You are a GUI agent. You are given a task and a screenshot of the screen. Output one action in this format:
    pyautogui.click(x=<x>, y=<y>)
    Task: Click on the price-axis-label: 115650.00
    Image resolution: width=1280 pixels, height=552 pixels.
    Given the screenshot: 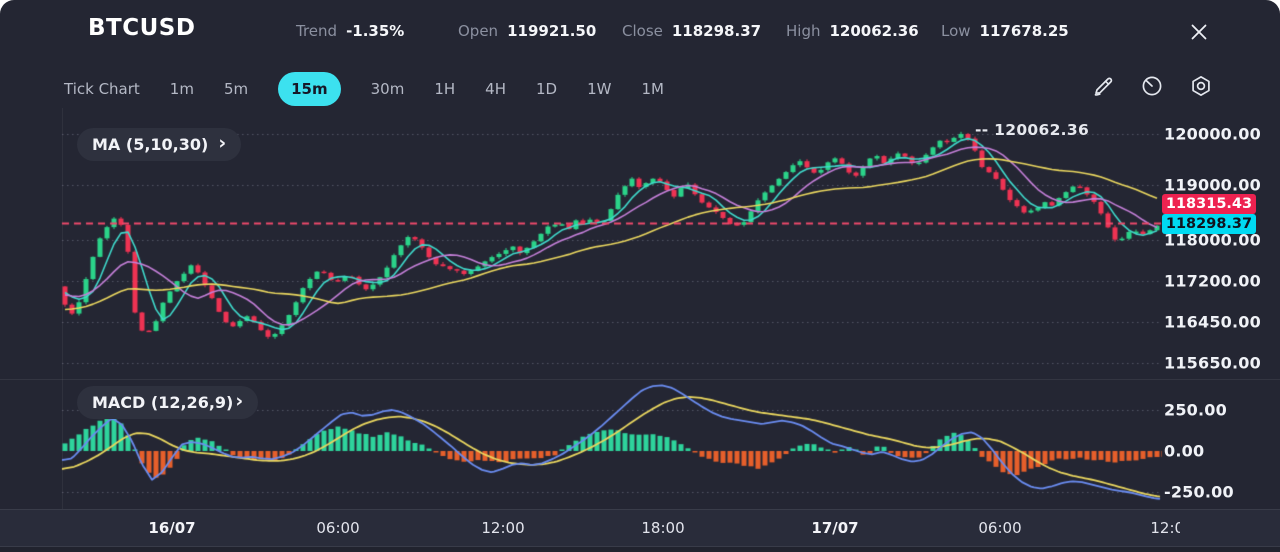 What is the action you would take?
    pyautogui.click(x=1212, y=363)
    